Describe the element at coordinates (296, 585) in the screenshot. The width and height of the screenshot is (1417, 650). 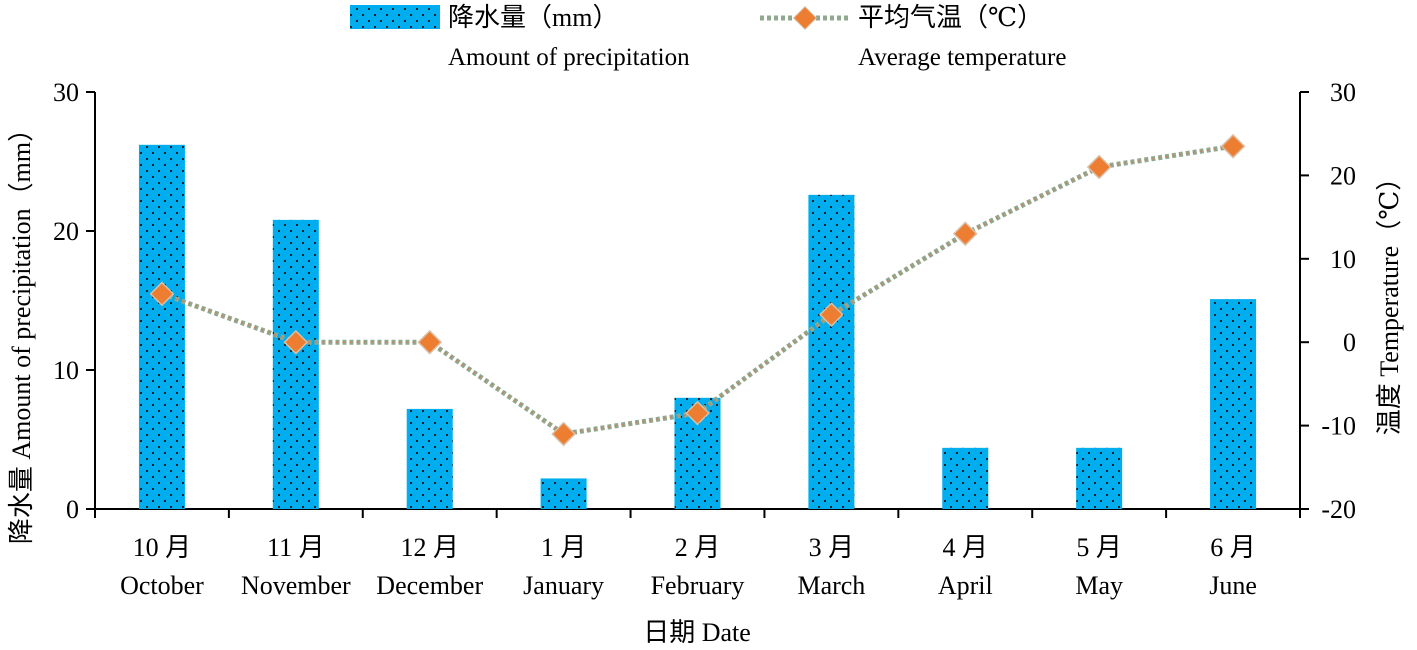
I see `category-label-en: November` at that location.